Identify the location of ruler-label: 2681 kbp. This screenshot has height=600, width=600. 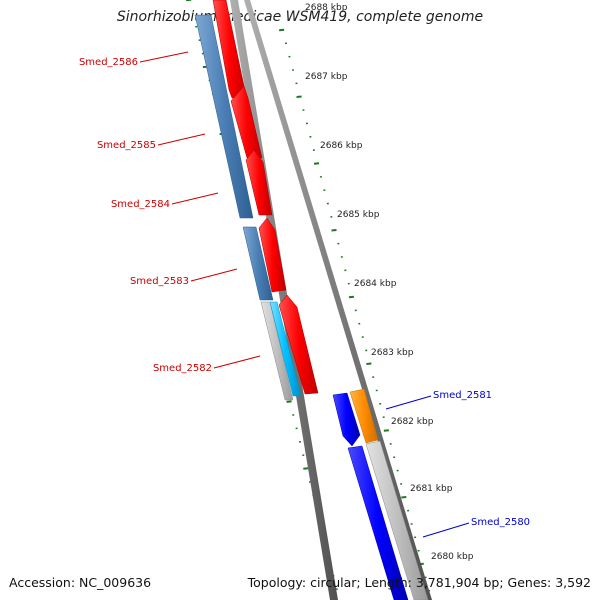
(431, 489).